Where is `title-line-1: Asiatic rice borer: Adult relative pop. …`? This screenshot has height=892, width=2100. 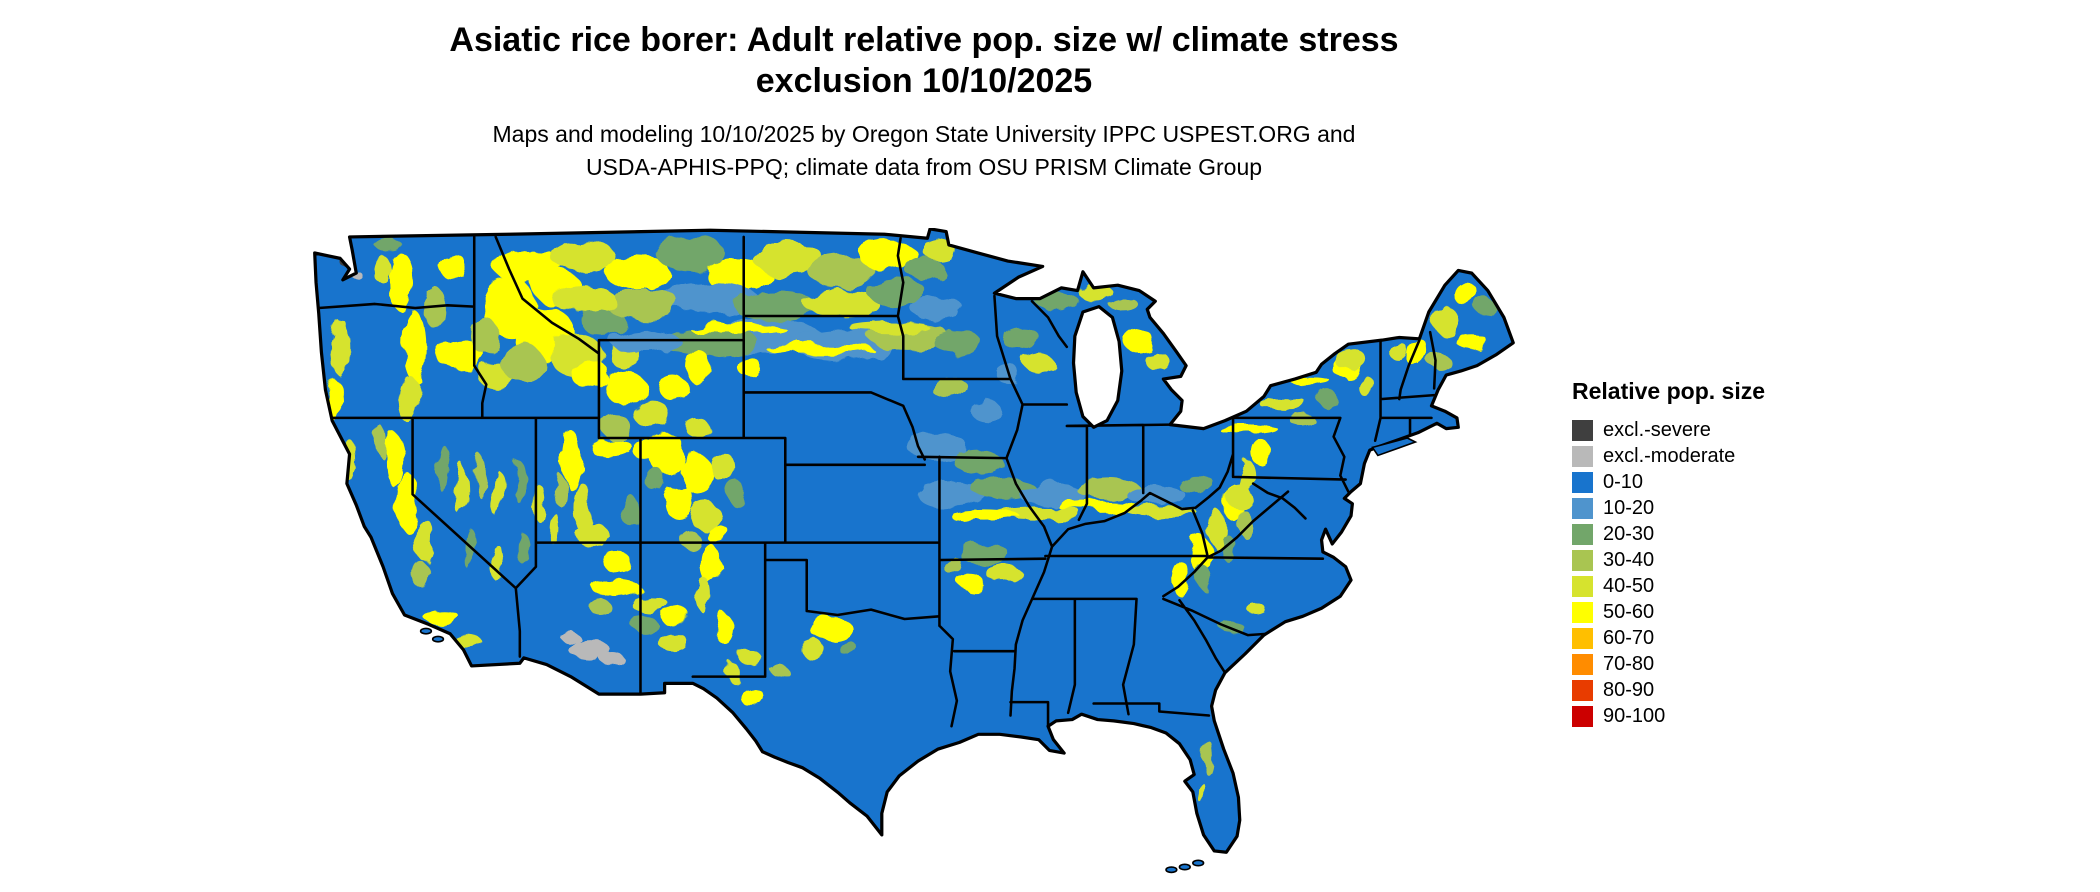
title-line-1: Asiatic rice borer: Adult relative pop. … is located at coordinates (924, 40).